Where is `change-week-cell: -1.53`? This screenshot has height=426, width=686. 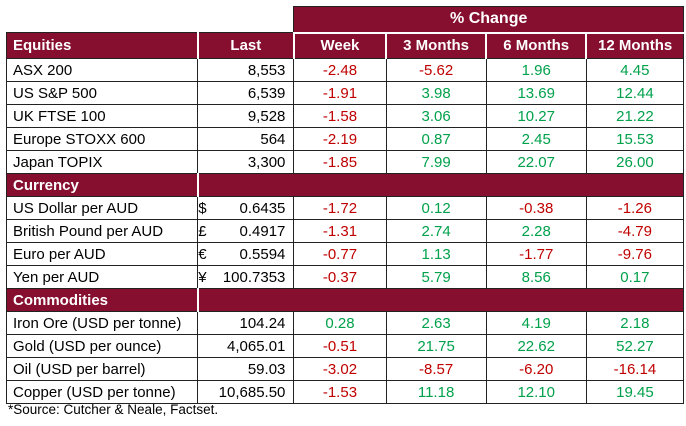 change-week-cell: -1.53 is located at coordinates (340, 392).